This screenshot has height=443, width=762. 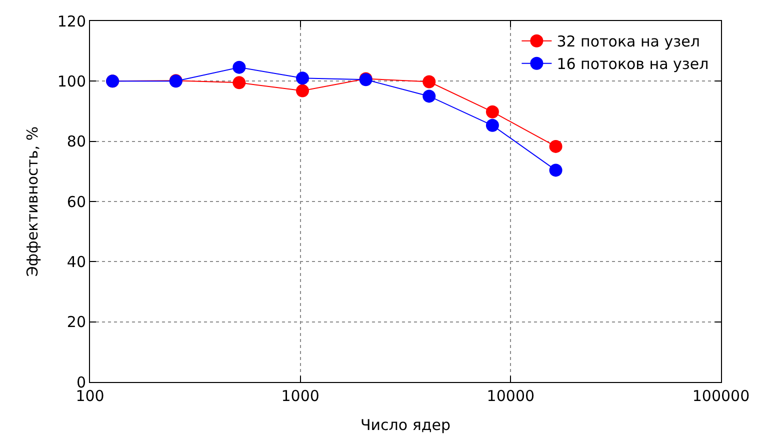 I want to click on x-tick-label: 100000, so click(x=721, y=396).